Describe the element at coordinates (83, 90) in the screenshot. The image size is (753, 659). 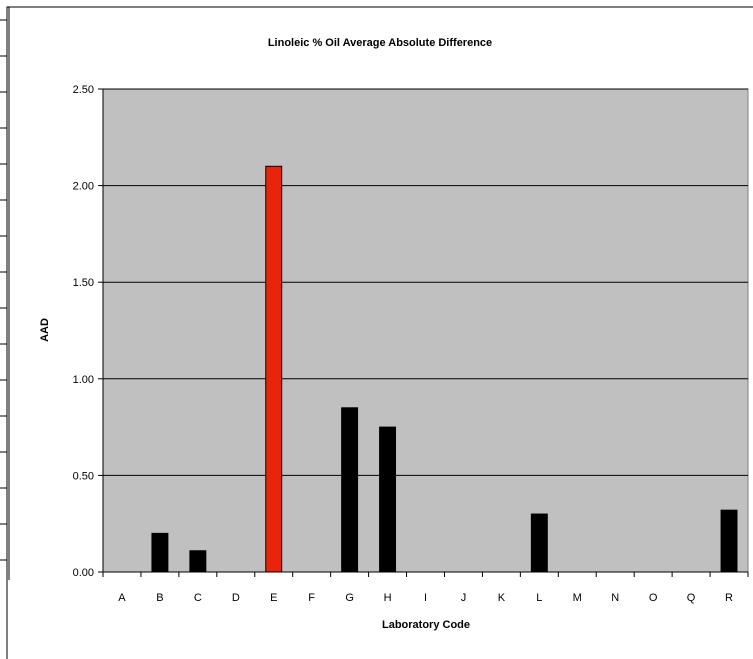
I see `y-tick-label: 2.50` at that location.